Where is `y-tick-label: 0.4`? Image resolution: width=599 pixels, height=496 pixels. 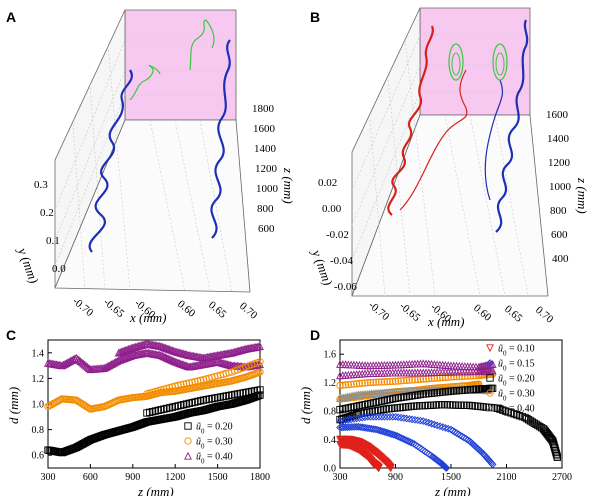 y-tick-label: 0.4 is located at coordinates (330, 440).